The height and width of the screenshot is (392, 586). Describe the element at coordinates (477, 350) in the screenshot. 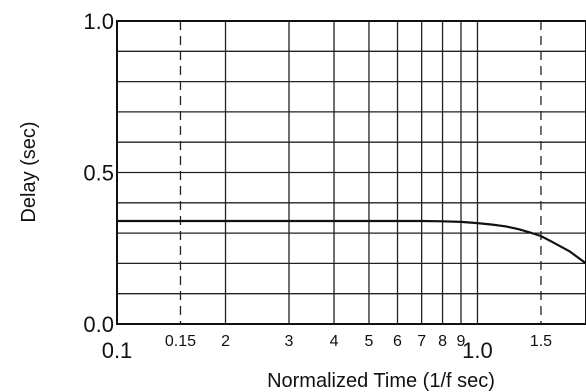

I see `x-tick-label: 1.0` at that location.